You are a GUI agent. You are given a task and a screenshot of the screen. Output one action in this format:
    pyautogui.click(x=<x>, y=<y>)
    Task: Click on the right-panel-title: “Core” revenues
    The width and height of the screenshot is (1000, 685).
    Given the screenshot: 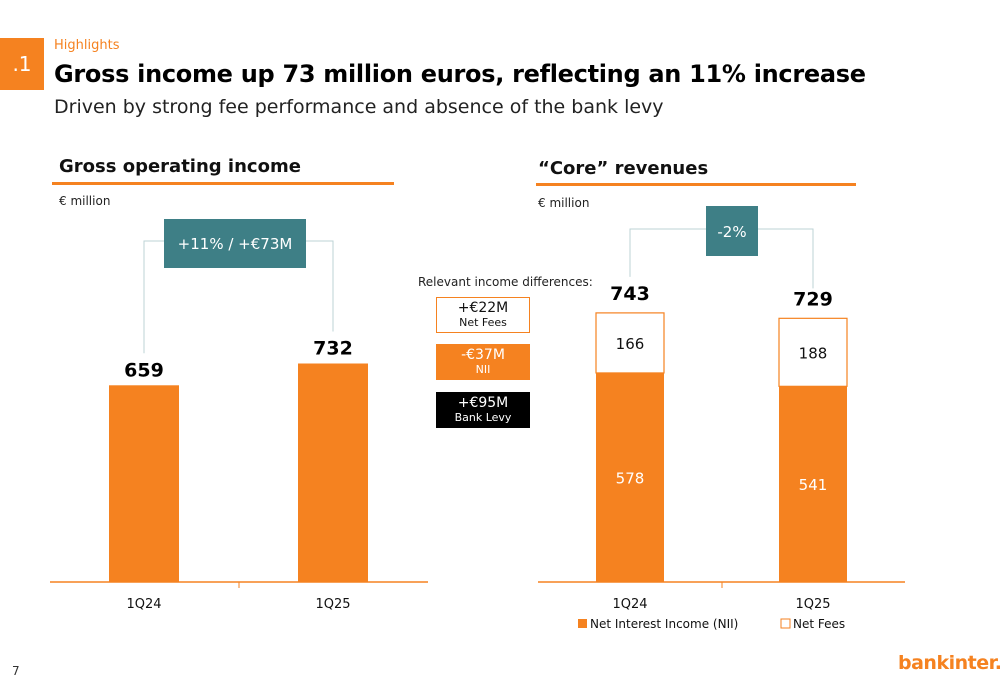 What is the action you would take?
    pyautogui.click(x=623, y=168)
    